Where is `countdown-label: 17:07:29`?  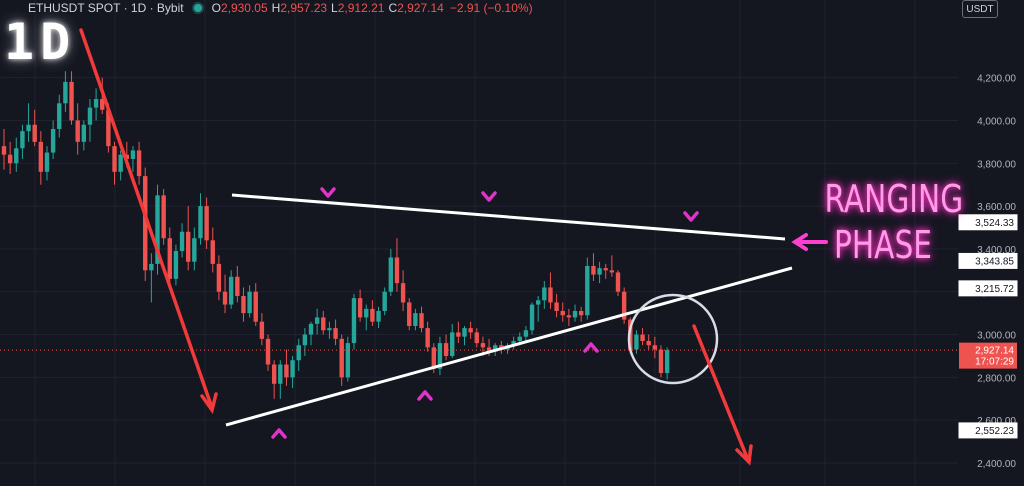
countdown-label: 17:07:29 is located at coordinates (994, 362).